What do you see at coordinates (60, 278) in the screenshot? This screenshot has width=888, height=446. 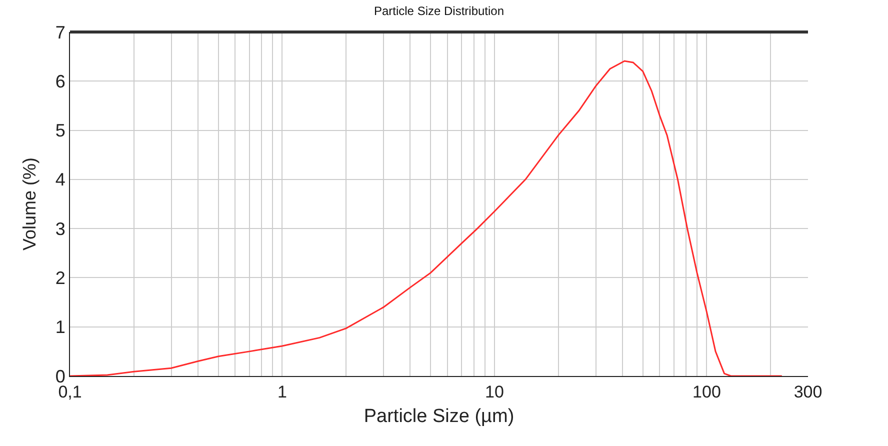 I see `y-tick-label: 2` at bounding box center [60, 278].